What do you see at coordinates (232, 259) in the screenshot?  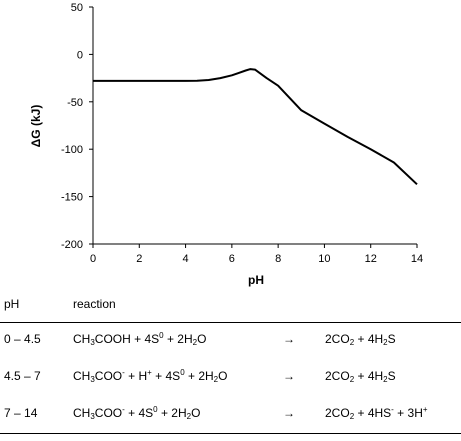 I see `x-tick-label: 6` at bounding box center [232, 259].